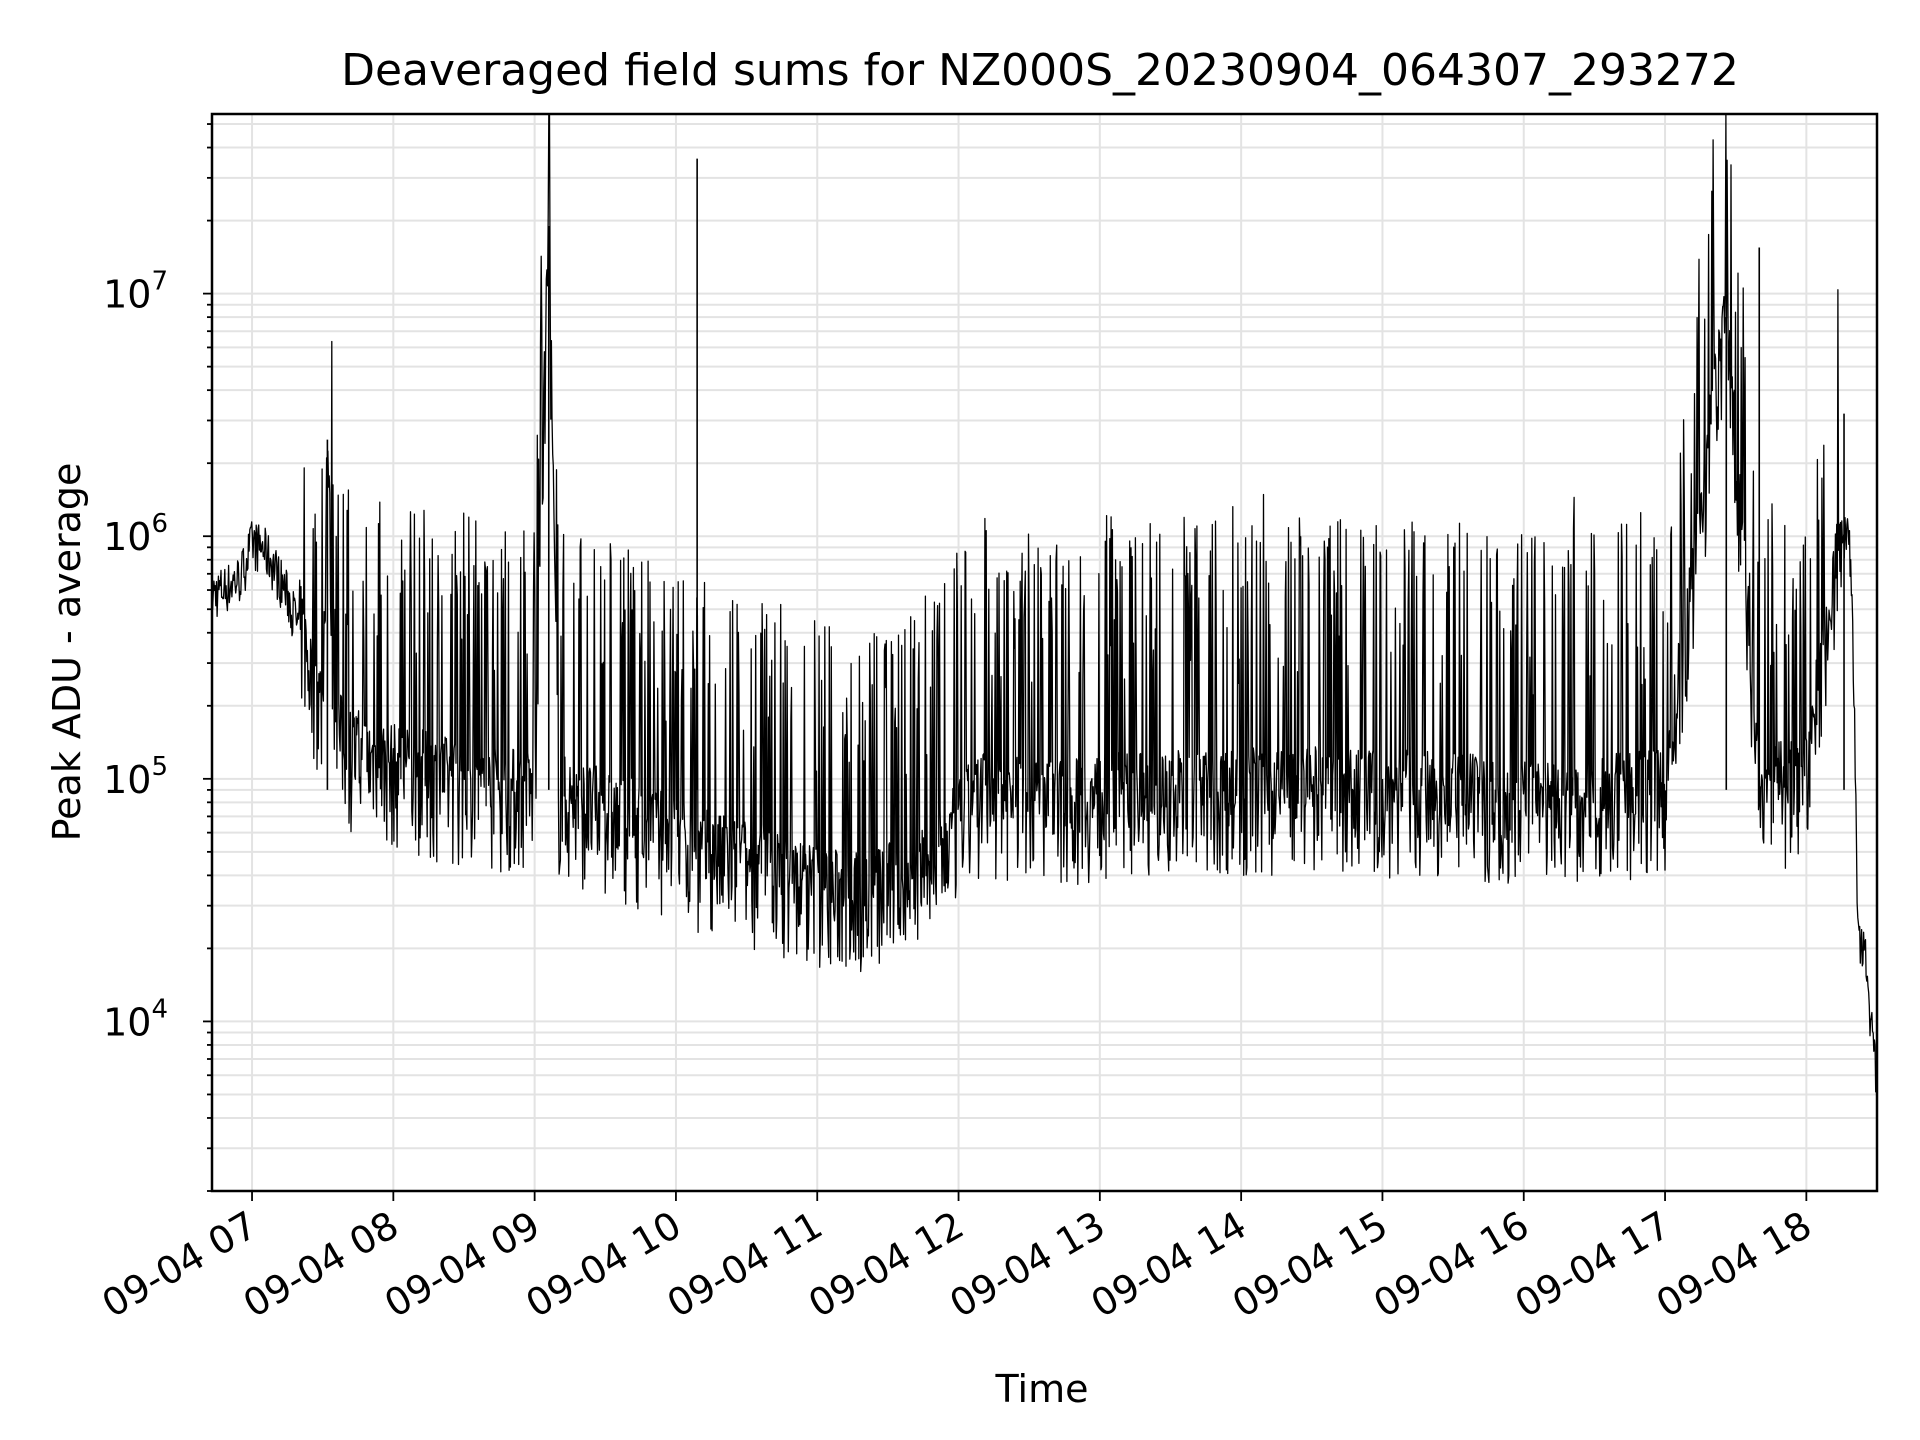 The height and width of the screenshot is (1440, 1920). What do you see at coordinates (159, 524) in the screenshot?
I see `y-tick-exponent: 6` at bounding box center [159, 524].